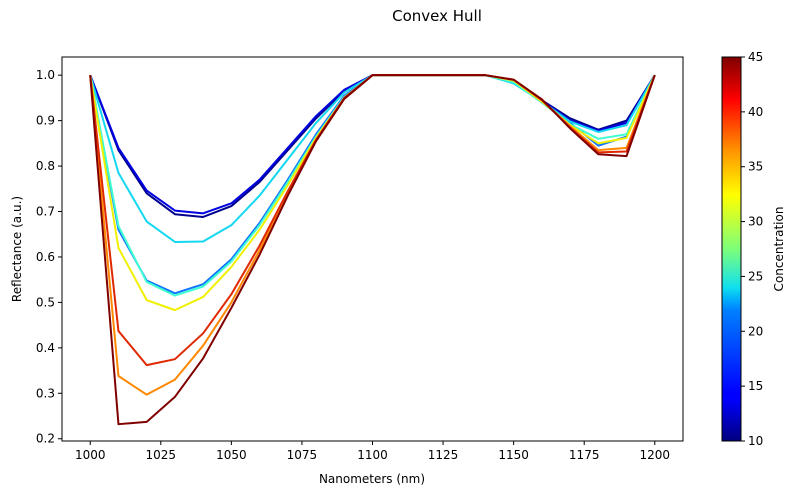 Image resolution: width=797 pixels, height=493 pixels. Describe the element at coordinates (755, 276) in the screenshot. I see `colorbar-tick-label: 25` at that location.